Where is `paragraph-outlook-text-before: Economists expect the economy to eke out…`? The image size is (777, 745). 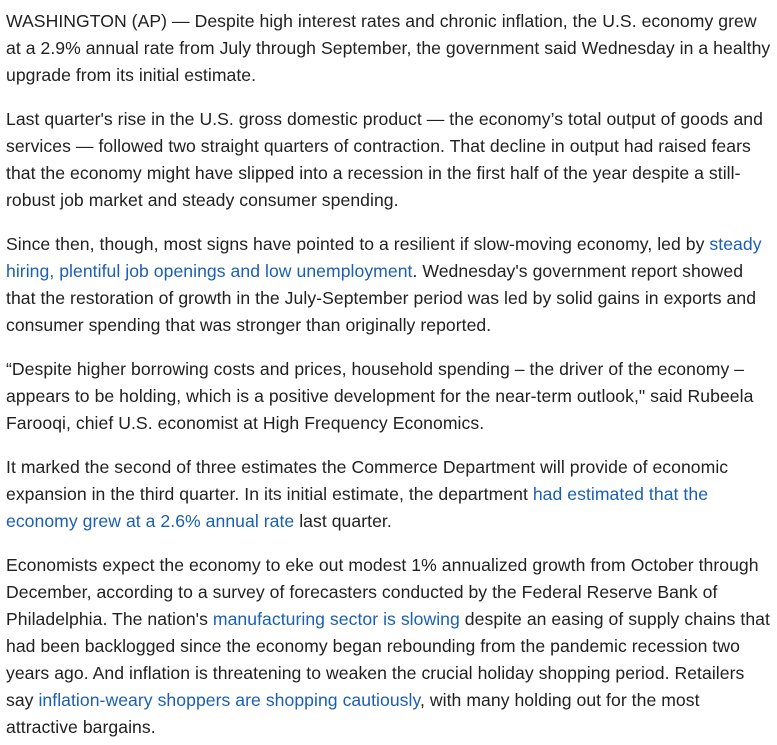
paragraph-outlook-text-before: Economists expect the economy to eke out… is located at coordinates (382, 592).